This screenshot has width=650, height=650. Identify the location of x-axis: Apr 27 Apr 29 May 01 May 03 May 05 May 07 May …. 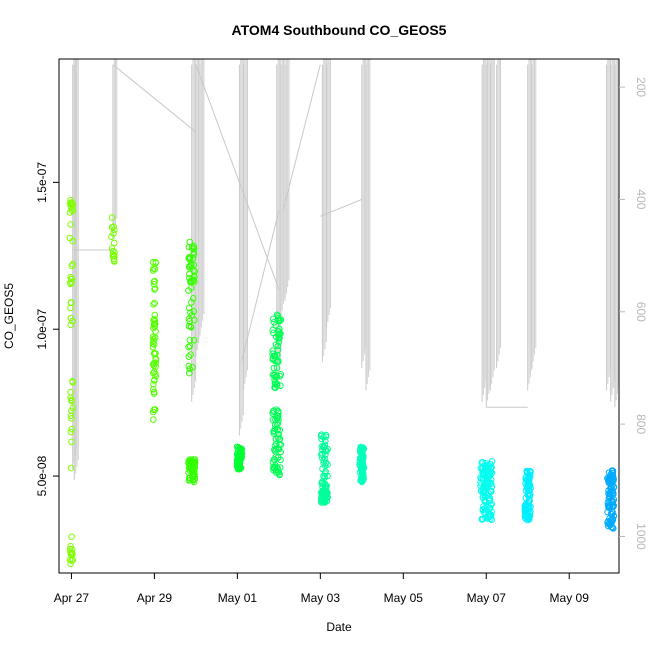
(321, 589).